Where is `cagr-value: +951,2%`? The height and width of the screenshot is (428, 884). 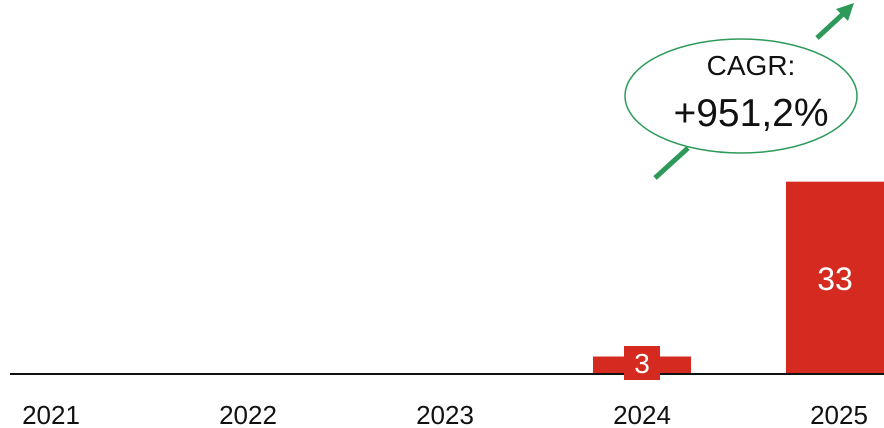 cagr-value: +951,2% is located at coordinates (751, 113).